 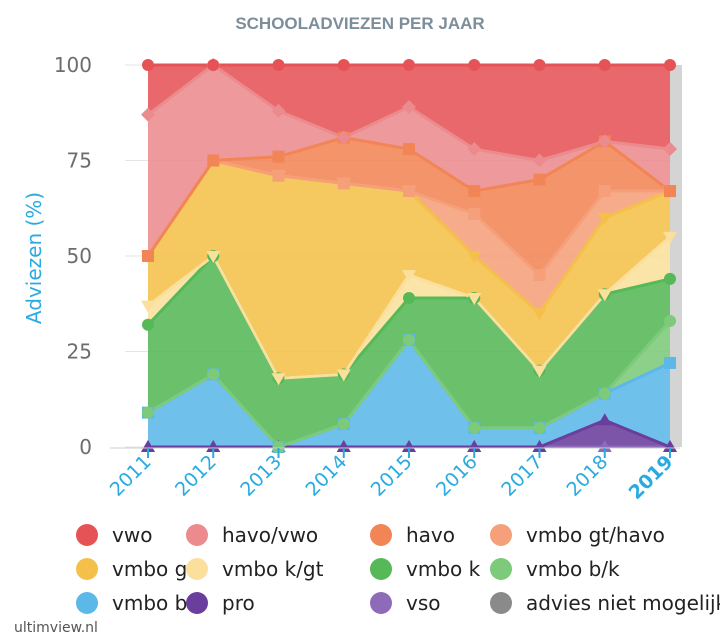 I want to click on legend-swatch-advies-niet-mogelijk, so click(x=501, y=603).